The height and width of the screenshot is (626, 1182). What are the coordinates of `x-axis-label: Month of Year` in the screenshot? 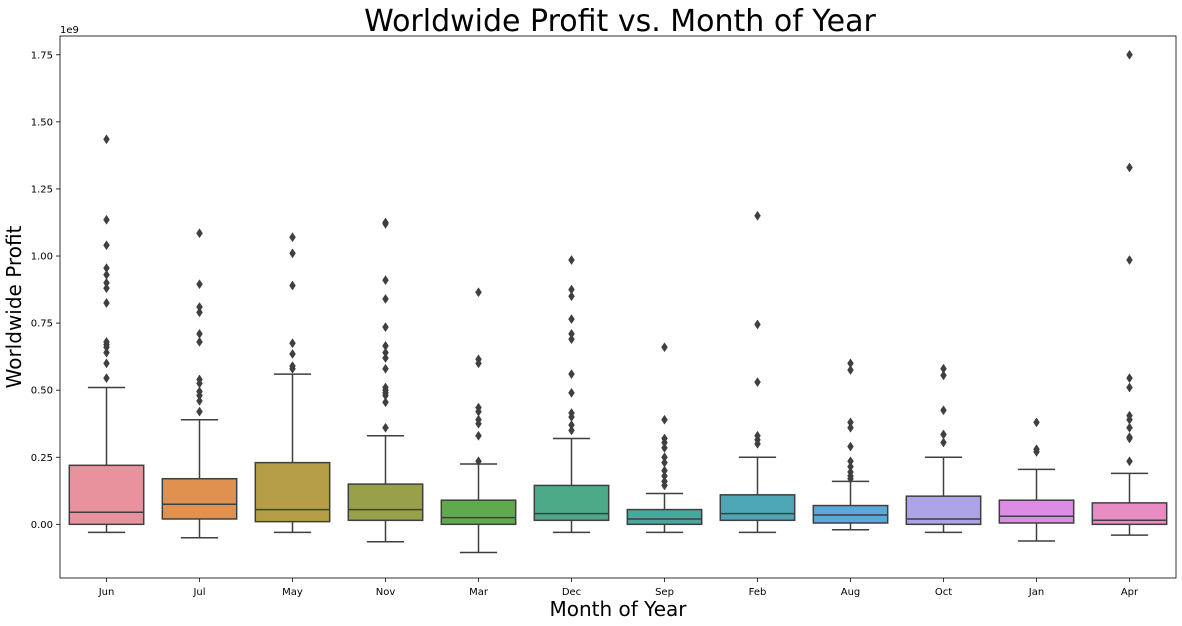 It's located at (618, 609).